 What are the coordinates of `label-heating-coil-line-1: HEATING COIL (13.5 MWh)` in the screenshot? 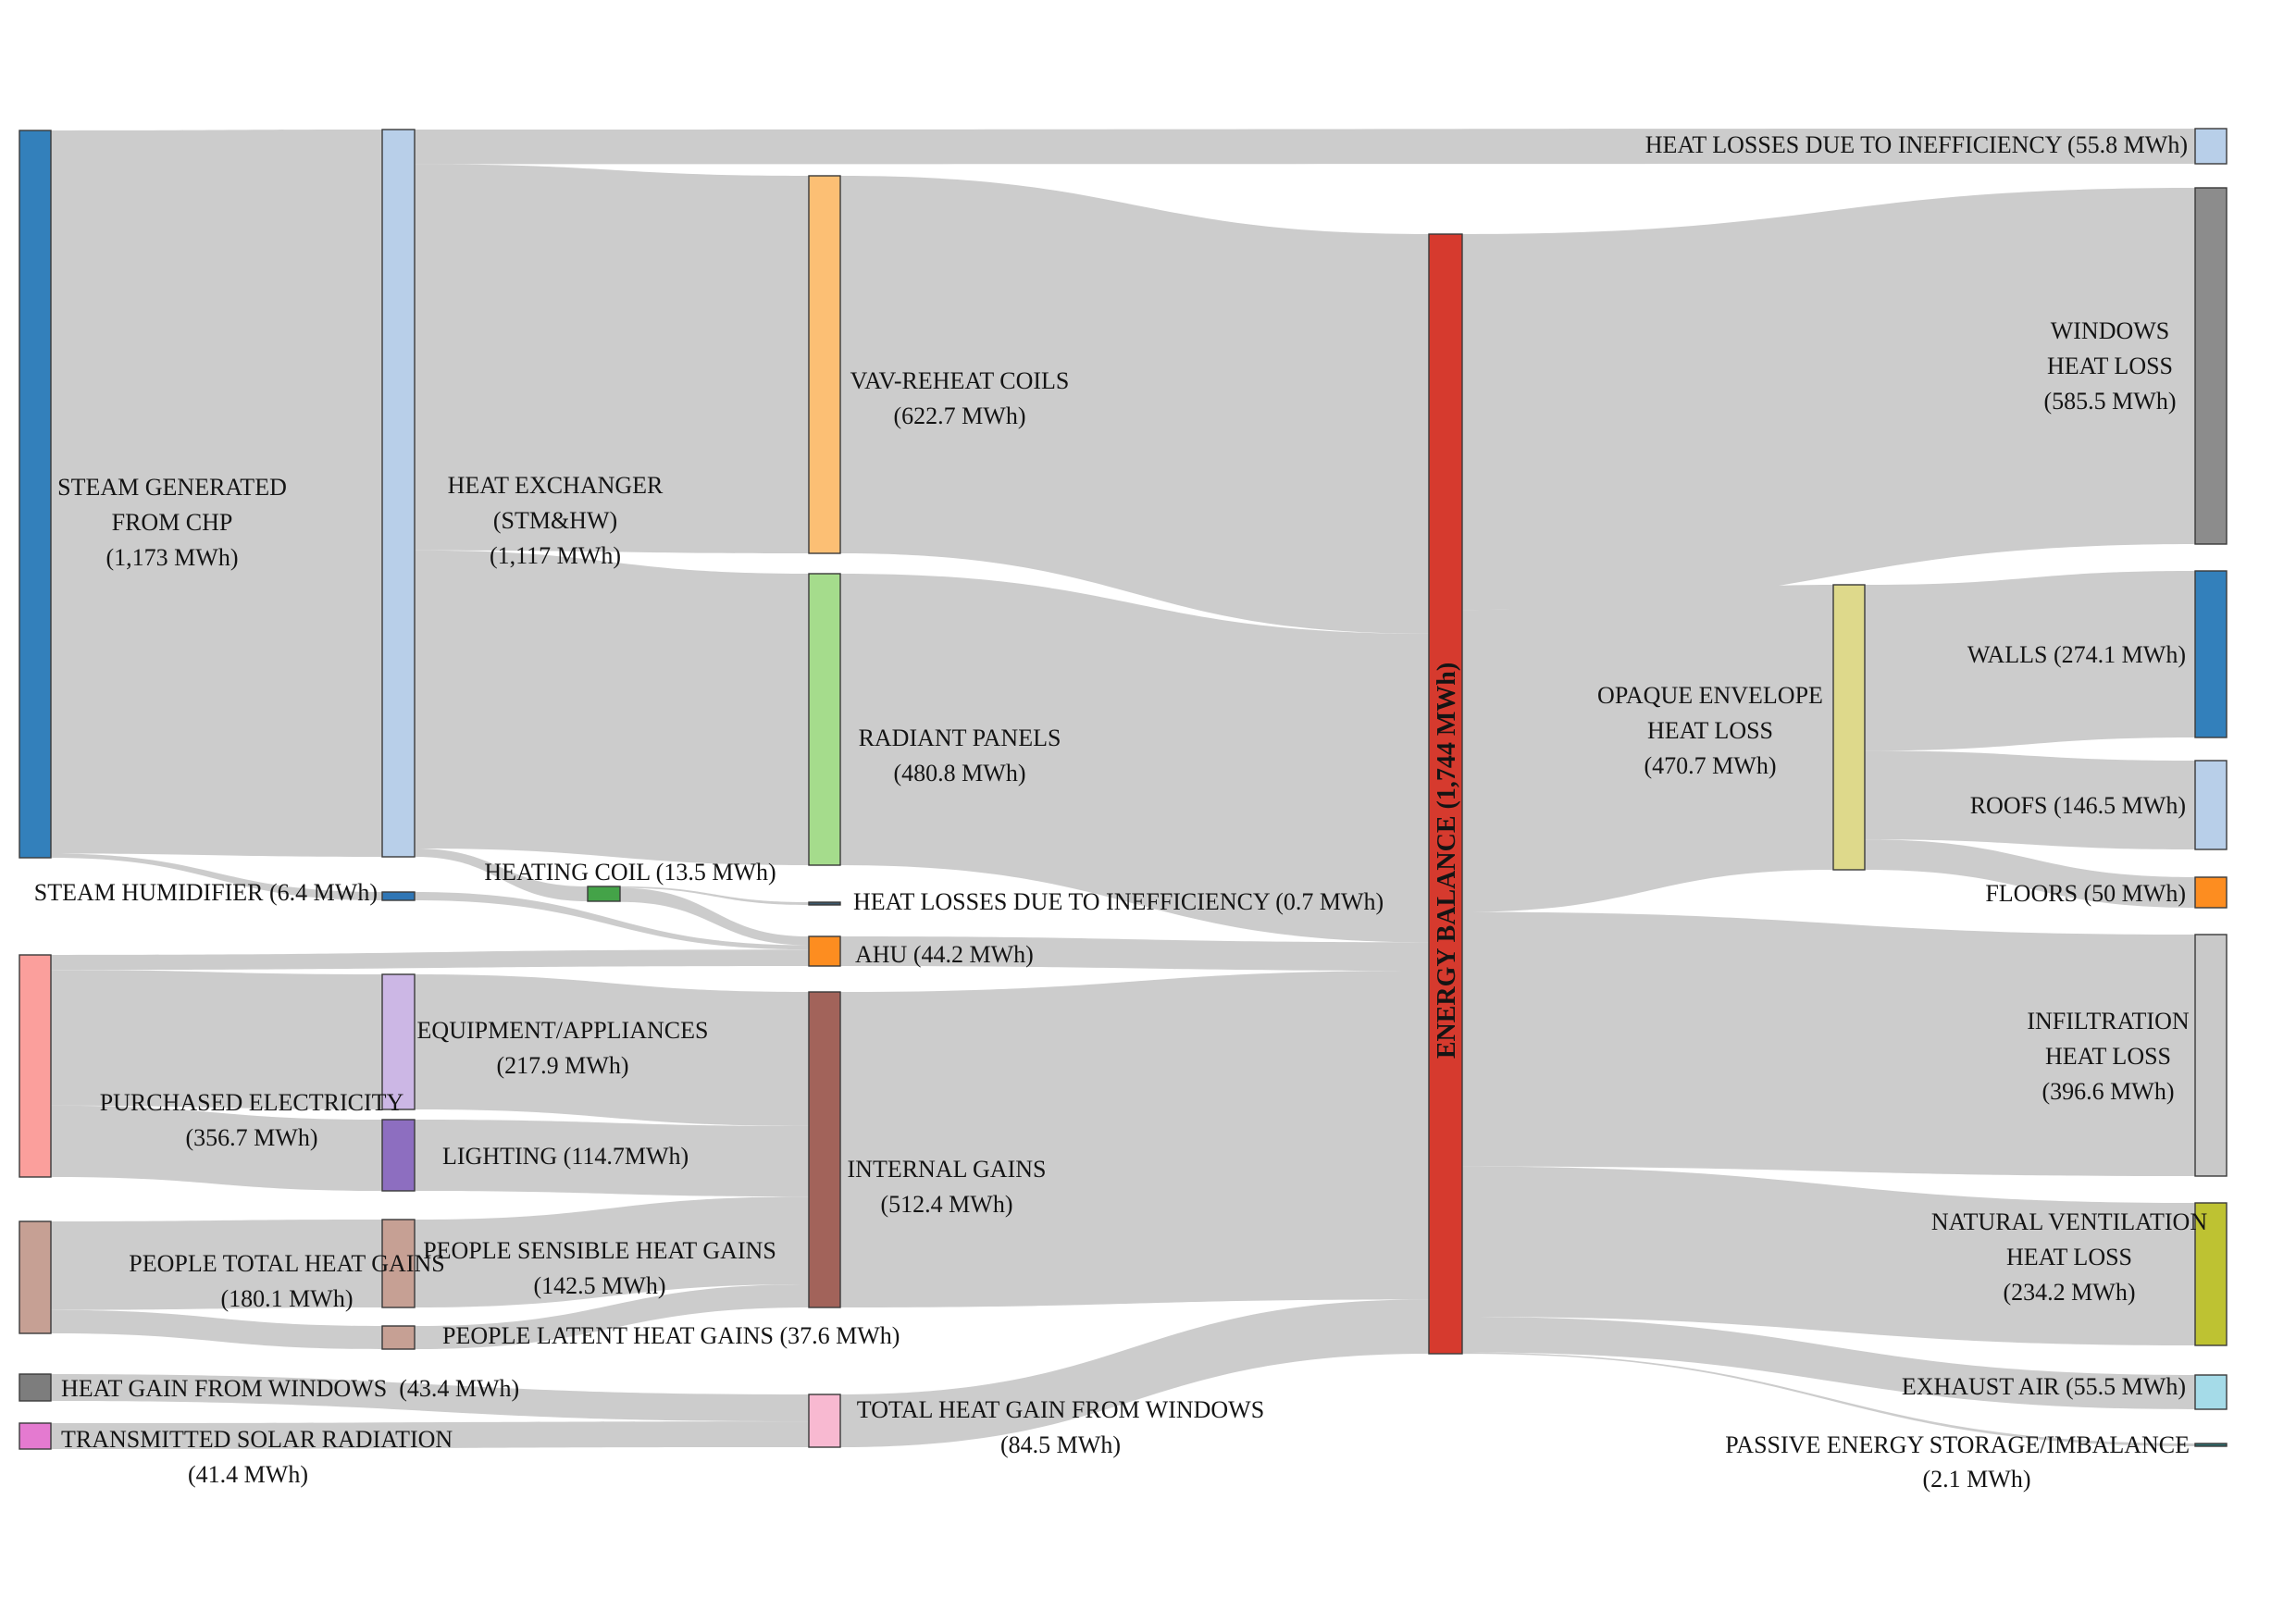 It's located at (630, 872).